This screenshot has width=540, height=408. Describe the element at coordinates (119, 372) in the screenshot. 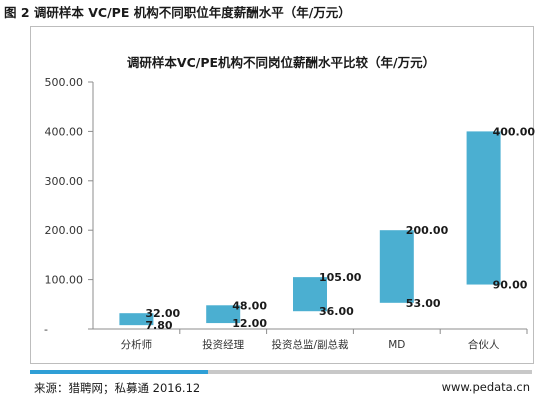

I see `footer-divider-accent` at that location.